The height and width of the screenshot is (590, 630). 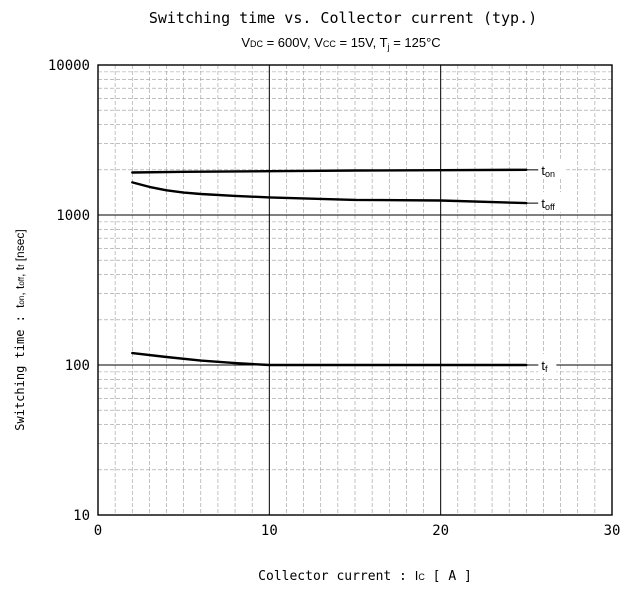 I want to click on series-label-toff: toff, so click(x=548, y=204).